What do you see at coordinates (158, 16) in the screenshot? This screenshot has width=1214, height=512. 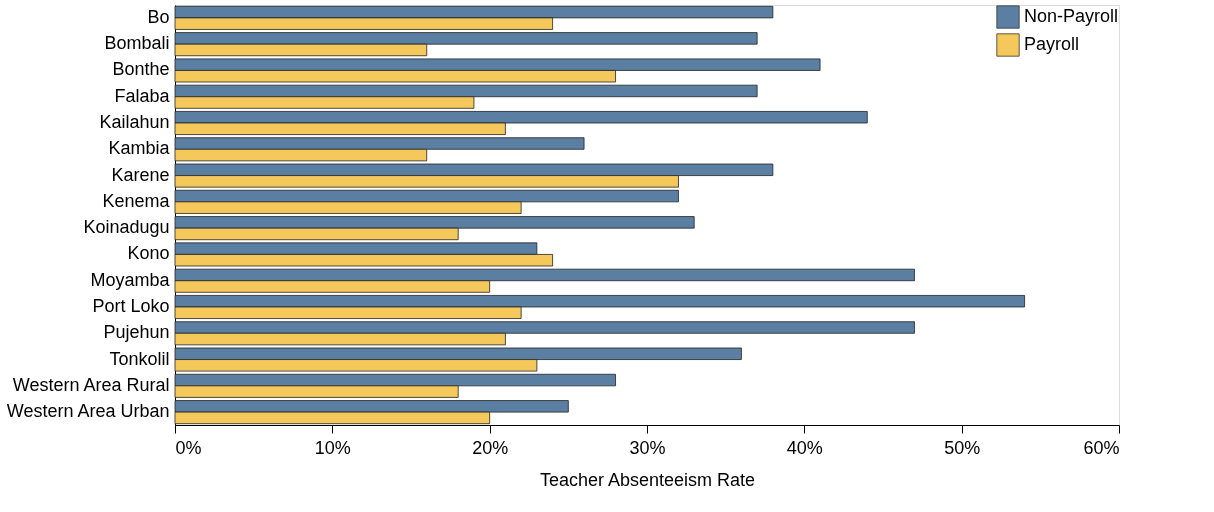 I see `y-tick-label: Bo` at bounding box center [158, 16].